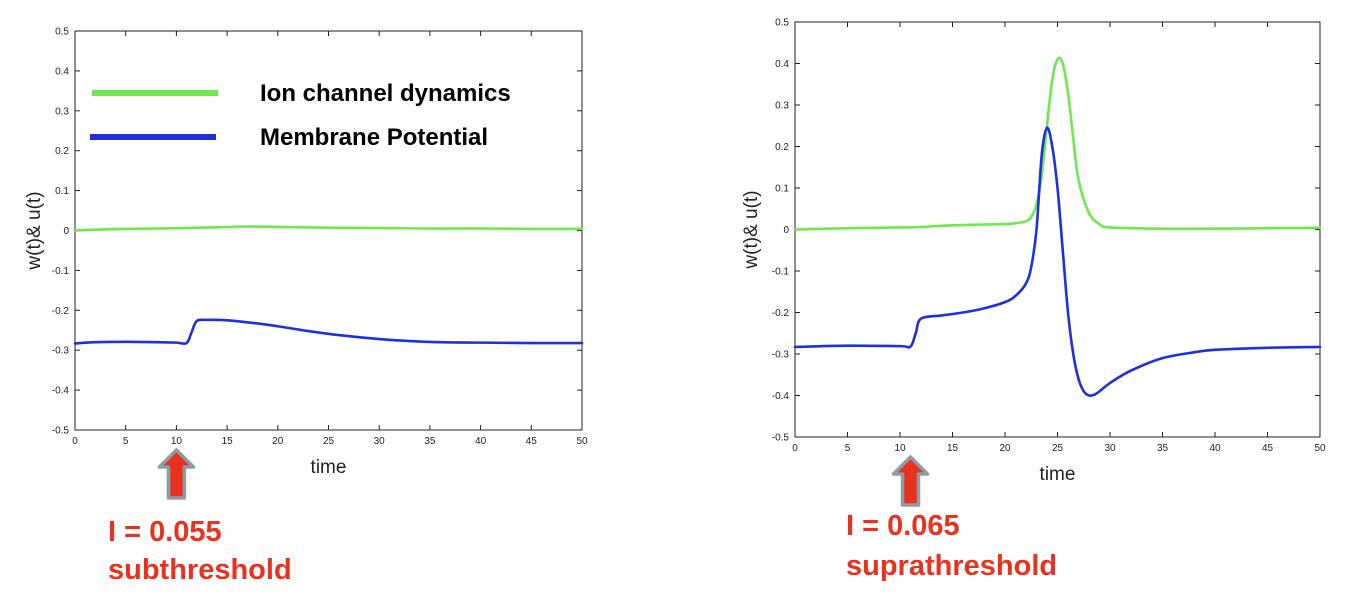  Describe the element at coordinates (300, 115) in the screenshot. I see `legend: Ion channel dynamics Membrane Potential` at that location.